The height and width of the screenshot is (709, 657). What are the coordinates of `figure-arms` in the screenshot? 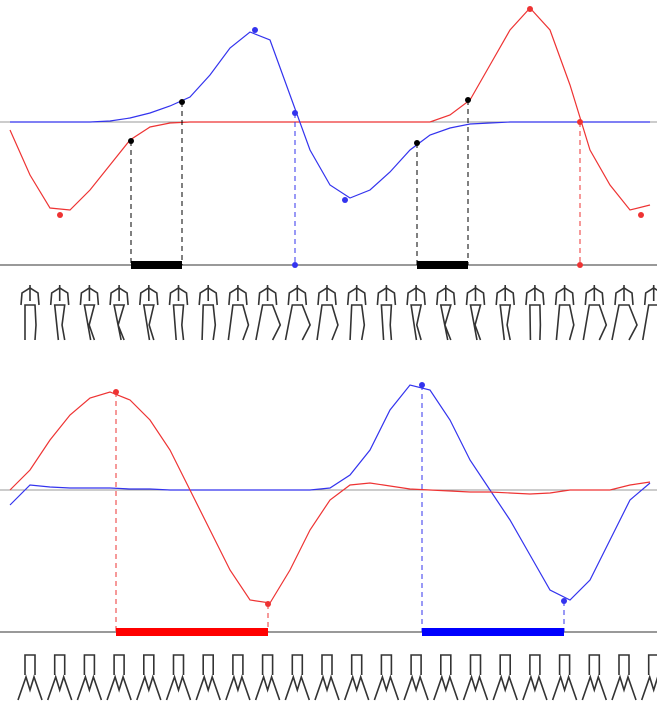 It's located at (650, 296).